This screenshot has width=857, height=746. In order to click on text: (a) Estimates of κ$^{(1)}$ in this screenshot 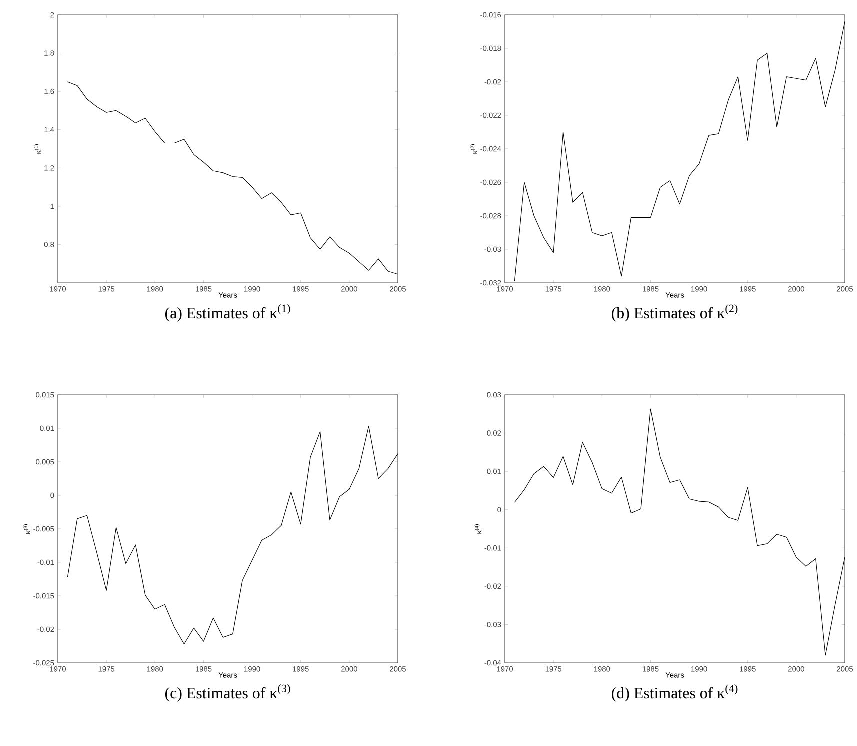, I will do `click(227, 313)`.